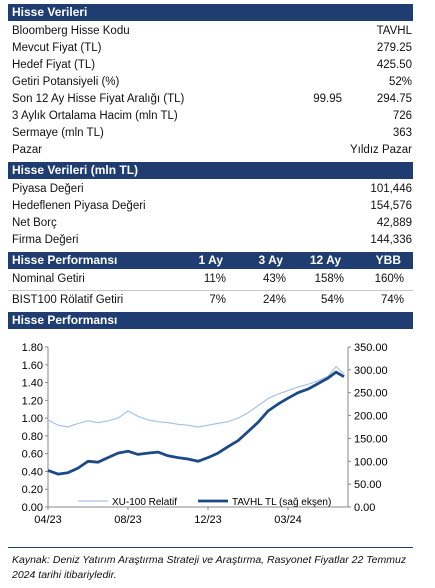  I want to click on cell-1-month: 11%, so click(214, 279).